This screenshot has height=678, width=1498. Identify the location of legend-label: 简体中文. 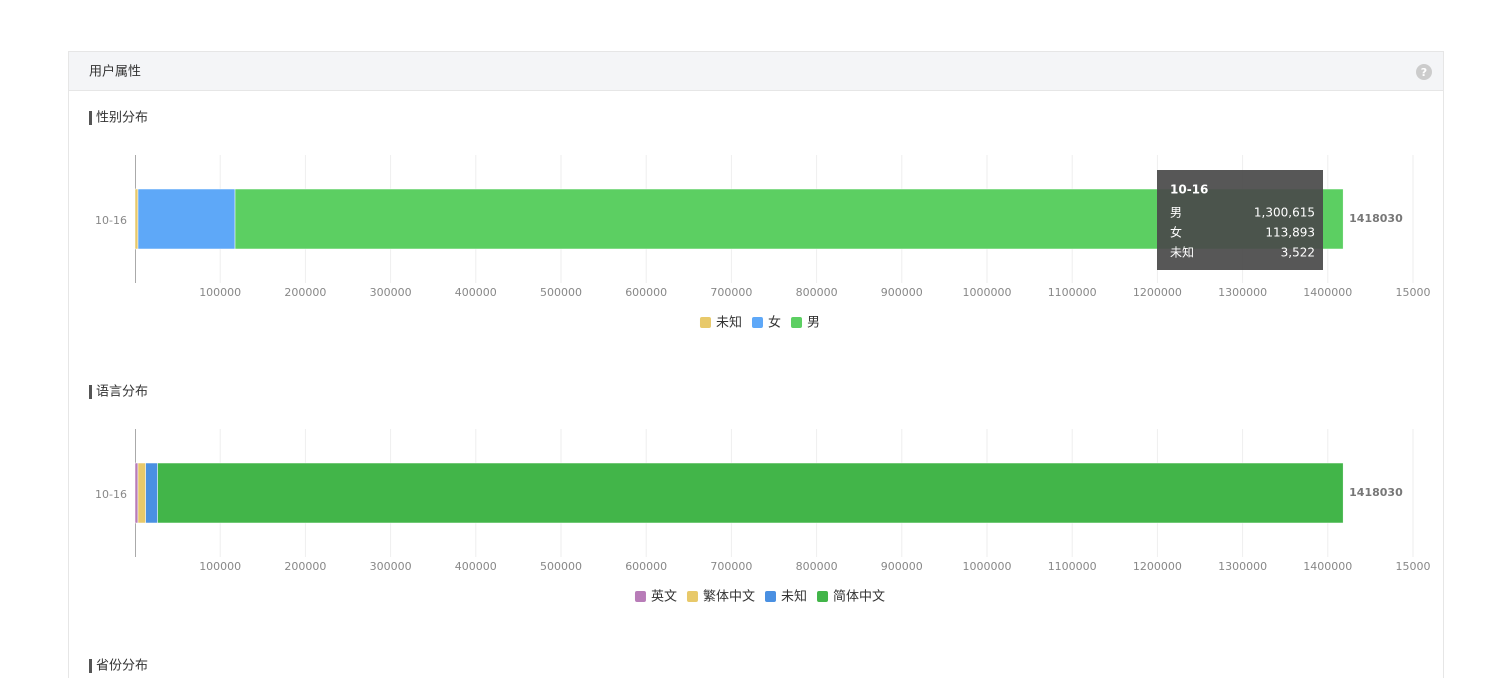
(859, 597).